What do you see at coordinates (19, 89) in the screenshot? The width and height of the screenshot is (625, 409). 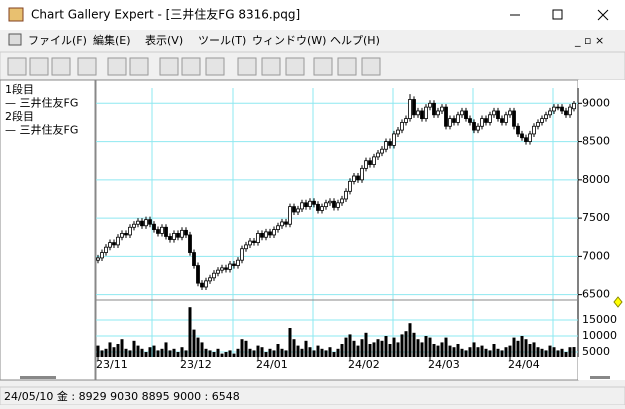 I see `panel-item: 1段目` at bounding box center [19, 89].